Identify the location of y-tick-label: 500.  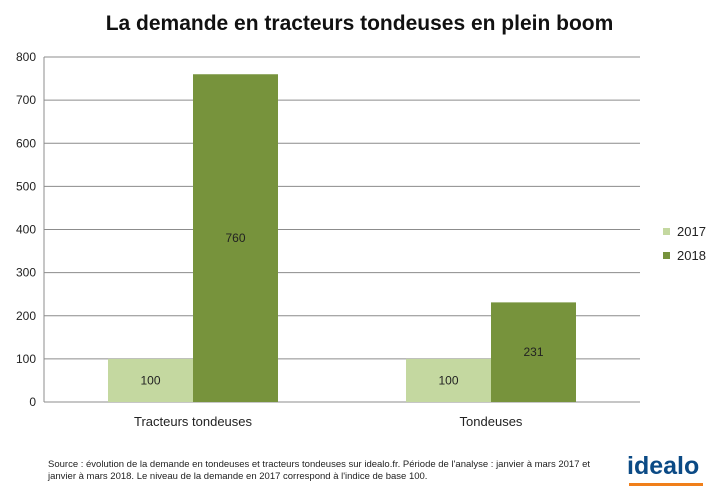
(26, 186).